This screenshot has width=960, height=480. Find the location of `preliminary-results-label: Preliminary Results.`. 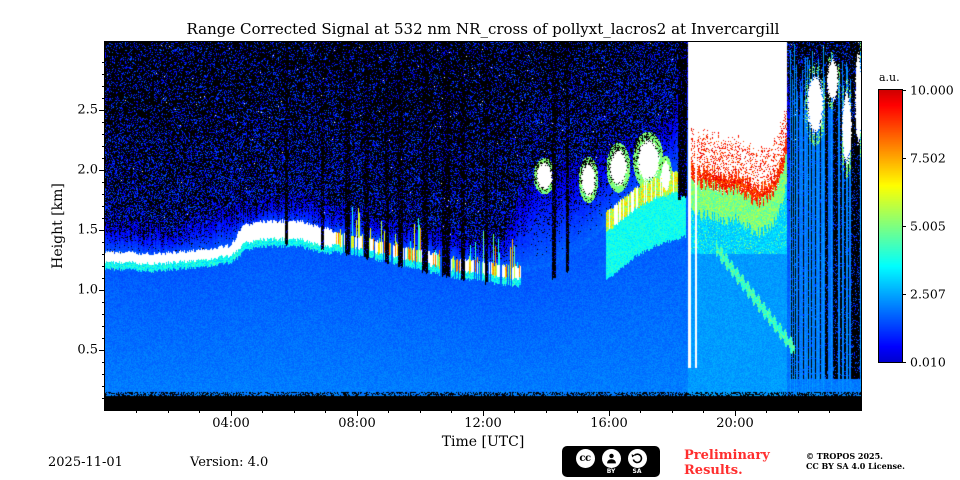

preliminary-results-label: Preliminary Results. is located at coordinates (727, 463).